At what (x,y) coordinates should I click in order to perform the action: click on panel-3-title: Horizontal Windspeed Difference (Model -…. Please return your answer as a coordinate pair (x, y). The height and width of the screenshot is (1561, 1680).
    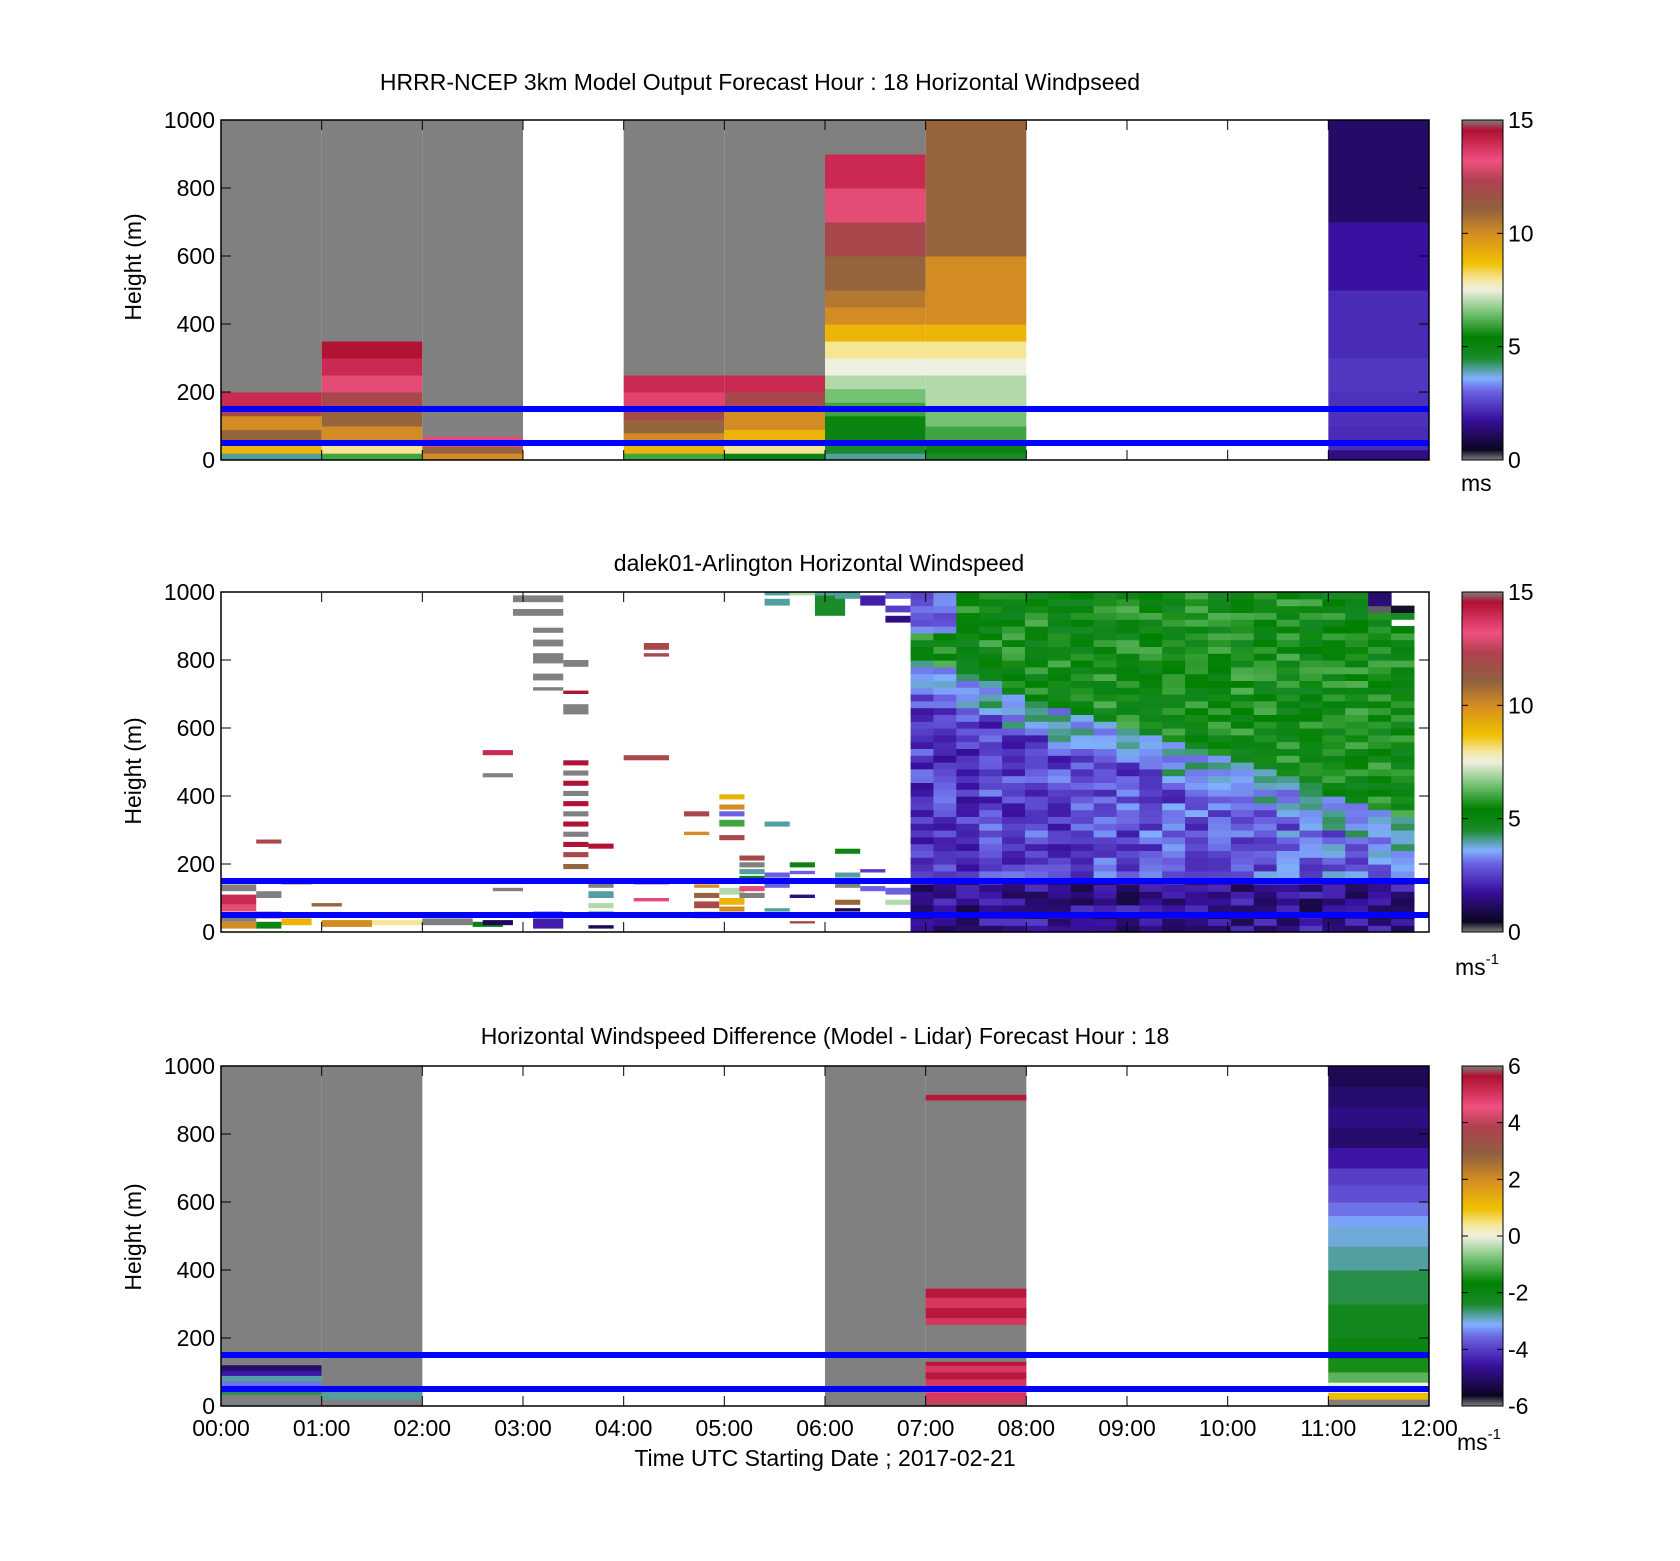
    Looking at the image, I should click on (825, 1036).